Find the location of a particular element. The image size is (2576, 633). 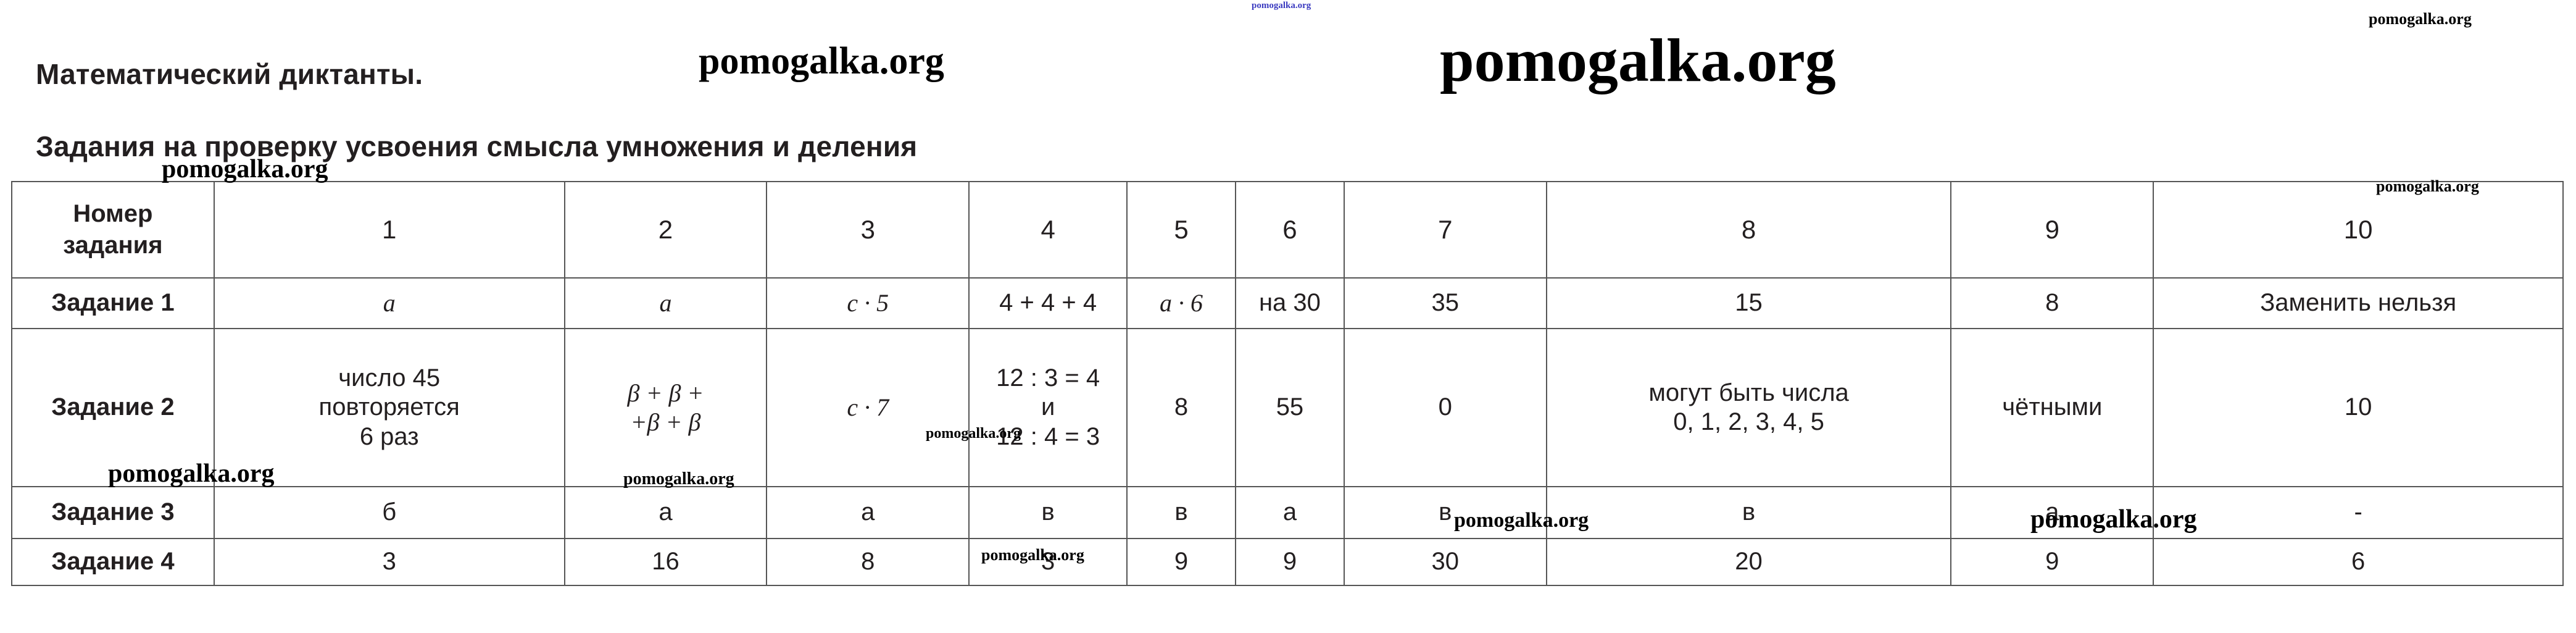

cell-r4-c10: 6 is located at coordinates (2358, 562).